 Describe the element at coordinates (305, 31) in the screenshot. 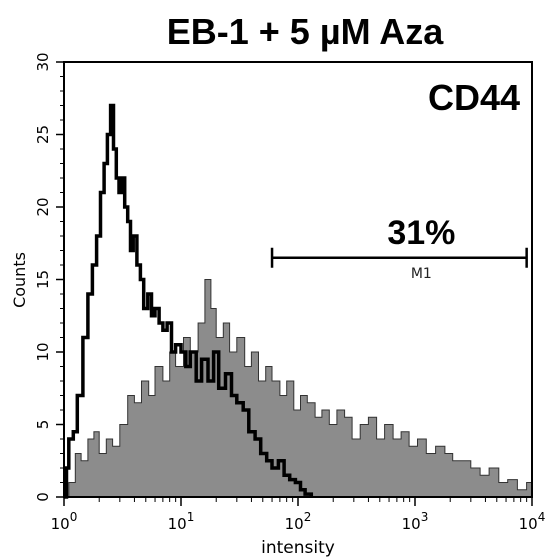

I see `chart-title: EB-1 + 5 µM Aza` at that location.